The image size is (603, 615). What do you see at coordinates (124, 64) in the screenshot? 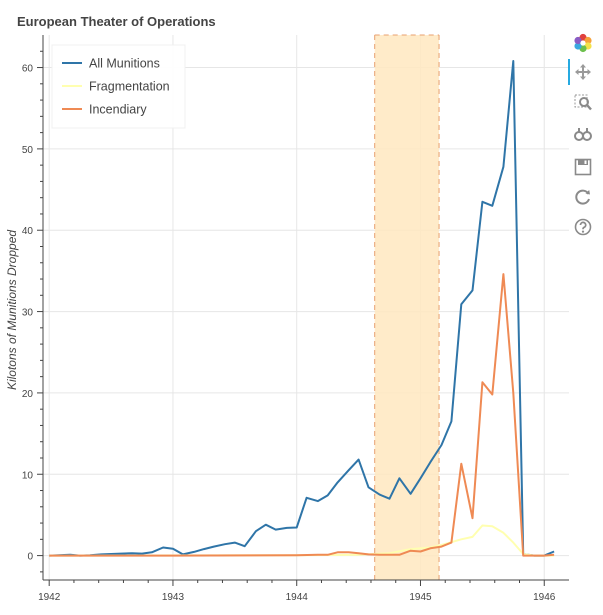
I see `legend-entry-label: All Munitions` at bounding box center [124, 64].